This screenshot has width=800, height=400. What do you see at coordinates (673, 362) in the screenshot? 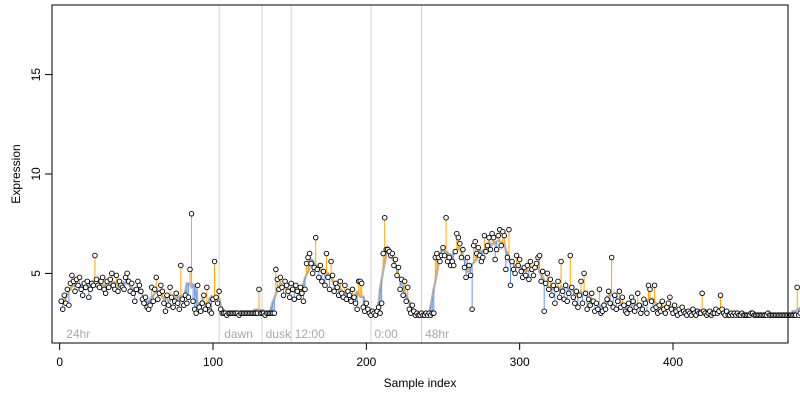
I see `x-tick-label: 400` at bounding box center [673, 362].